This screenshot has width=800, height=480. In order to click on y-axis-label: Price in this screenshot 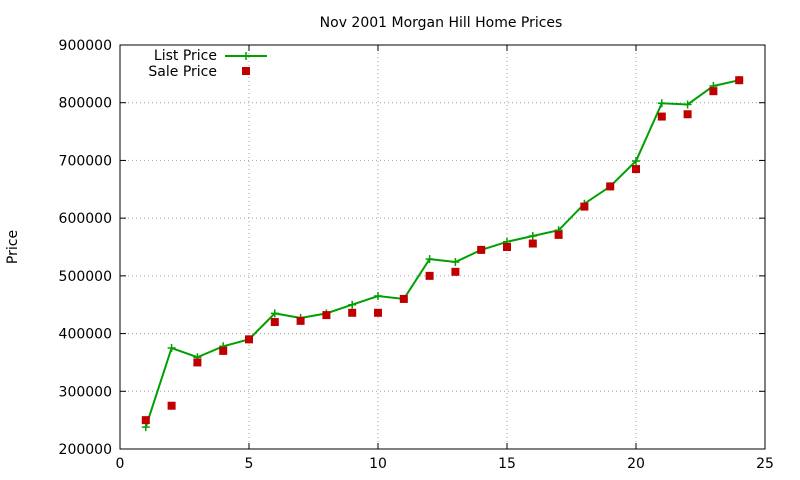, I will do `click(13, 247)`.